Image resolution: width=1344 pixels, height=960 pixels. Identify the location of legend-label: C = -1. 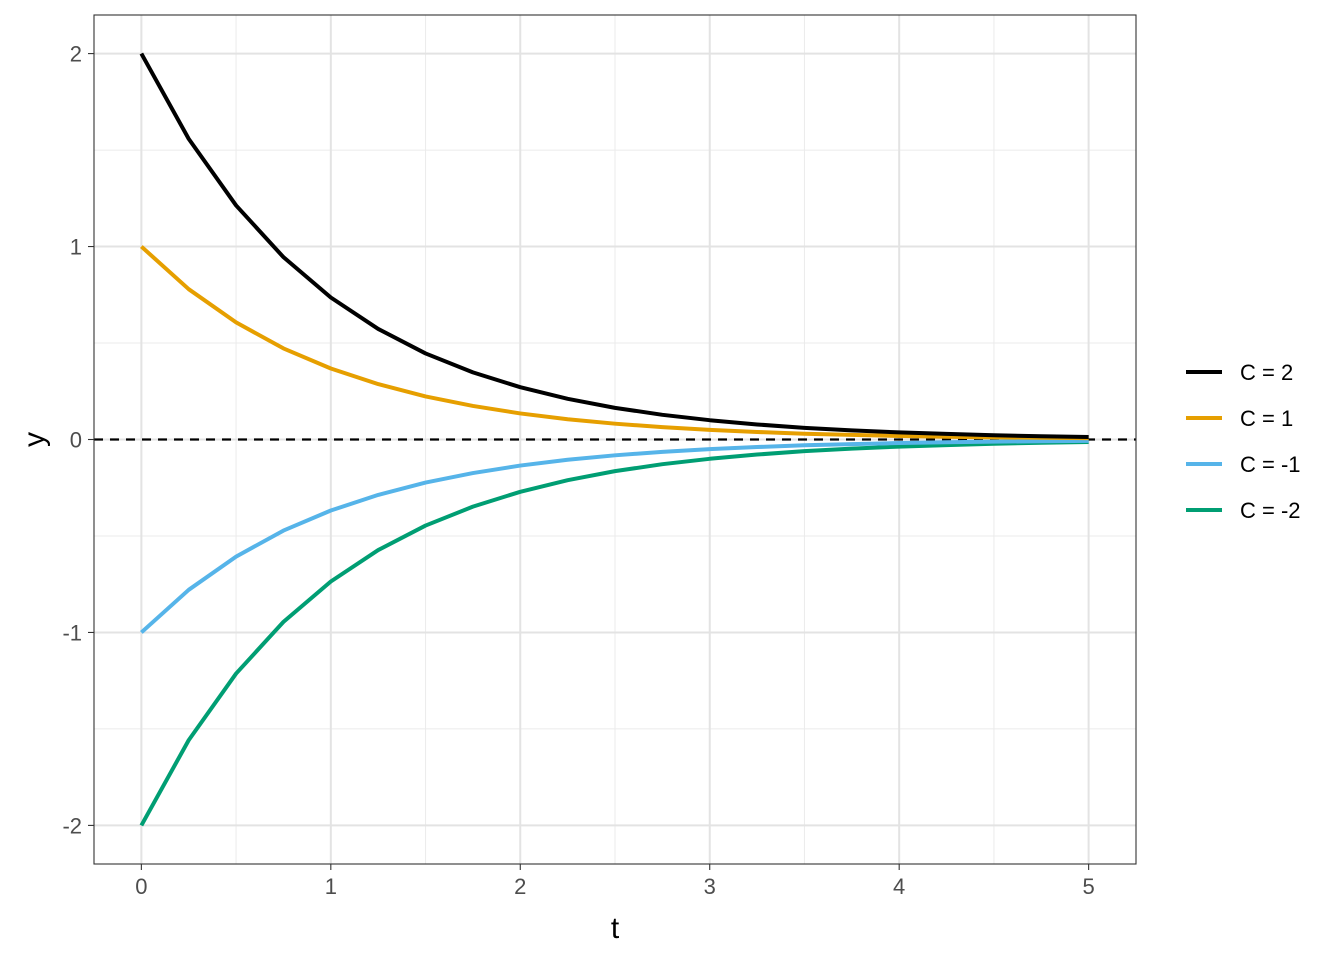
(1270, 464).